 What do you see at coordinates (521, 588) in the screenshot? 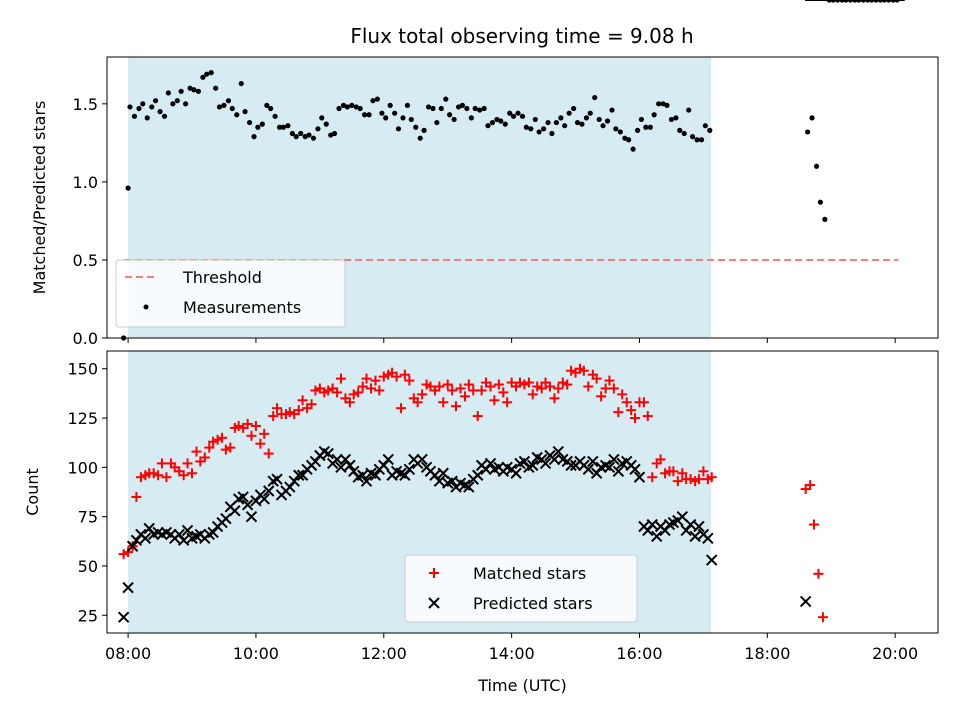
I see `bottom-legend: Matched stars Predicted stars` at bounding box center [521, 588].